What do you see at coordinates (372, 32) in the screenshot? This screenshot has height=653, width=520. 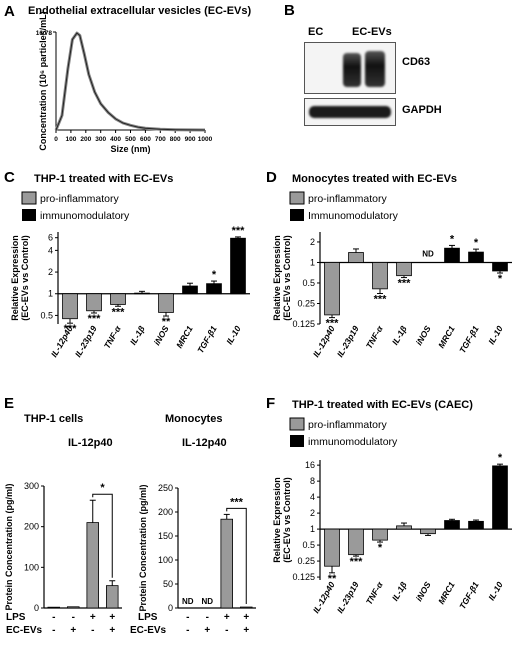 I see `lane-label-ec-evs: EC-EVs` at bounding box center [372, 32].